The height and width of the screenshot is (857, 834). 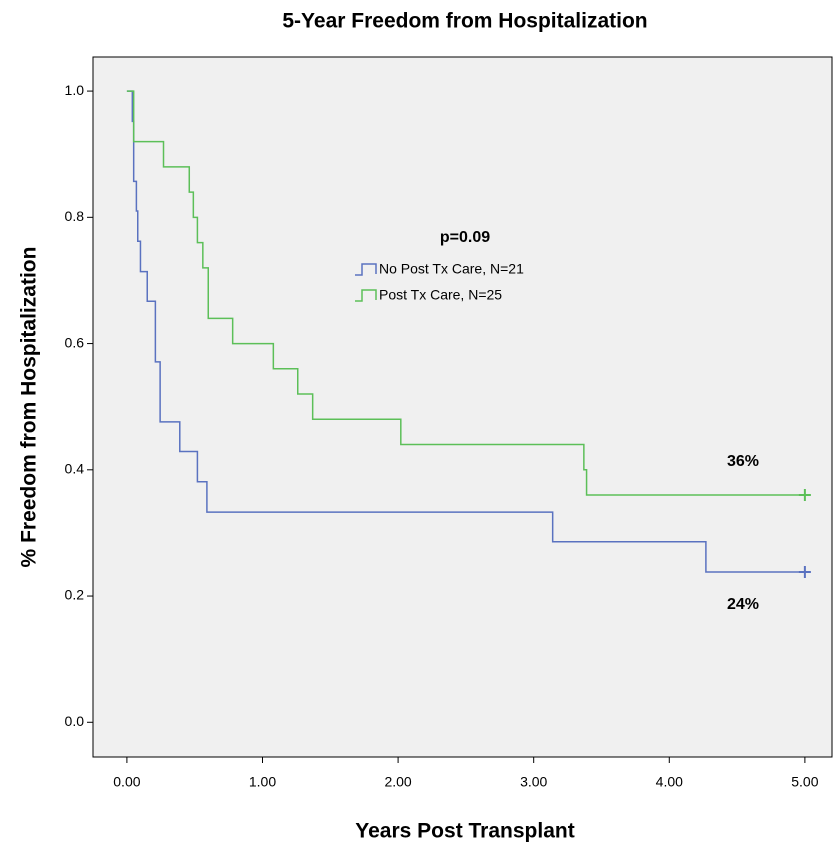 What do you see at coordinates (743, 461) in the screenshot?
I see `annotation: 36%` at bounding box center [743, 461].